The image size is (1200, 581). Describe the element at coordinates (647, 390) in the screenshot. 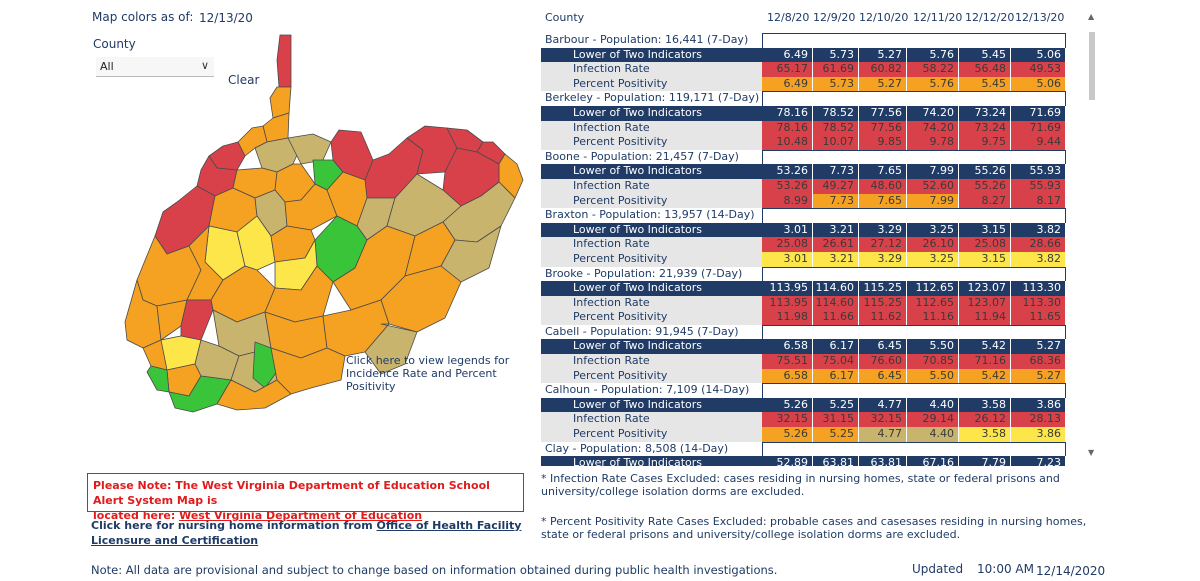

I see `row-label: Calhoun - Population: 7,109 (14-Day)` at that location.